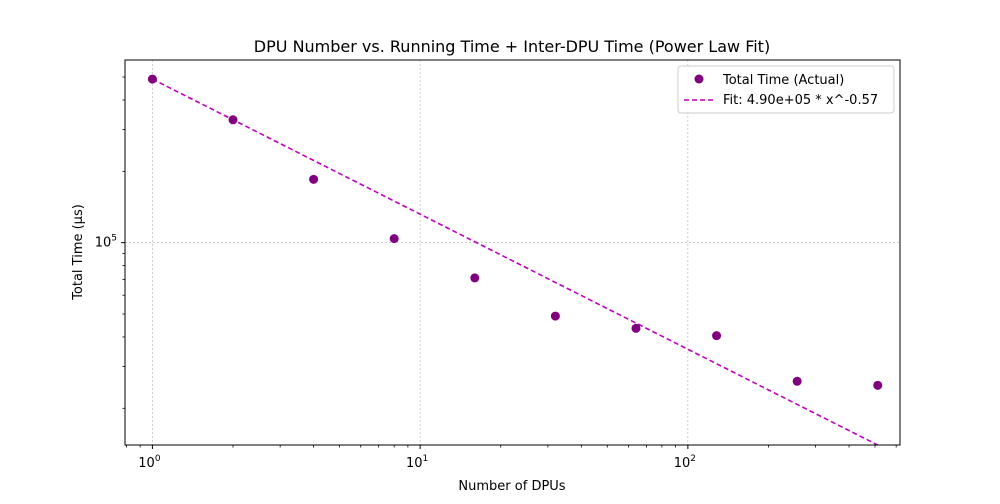  I want to click on x-axis-label: Number of DPUs, so click(511, 486).